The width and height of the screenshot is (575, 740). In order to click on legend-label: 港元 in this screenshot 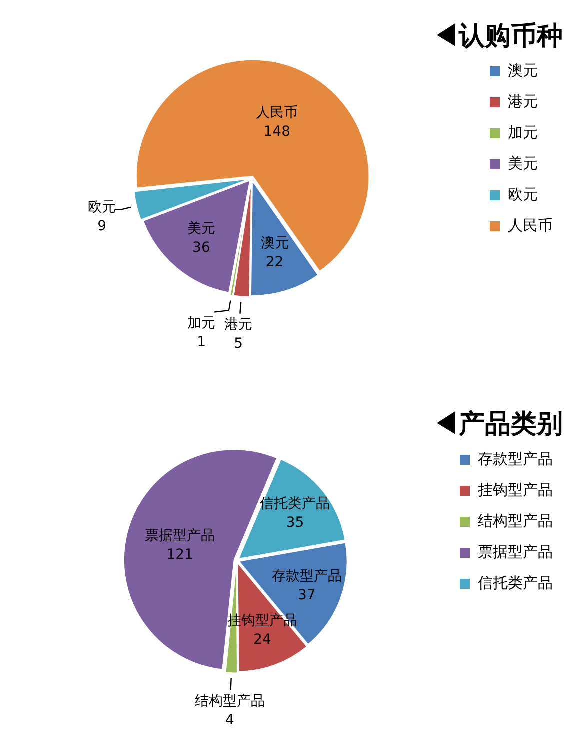, I will do `click(523, 101)`.